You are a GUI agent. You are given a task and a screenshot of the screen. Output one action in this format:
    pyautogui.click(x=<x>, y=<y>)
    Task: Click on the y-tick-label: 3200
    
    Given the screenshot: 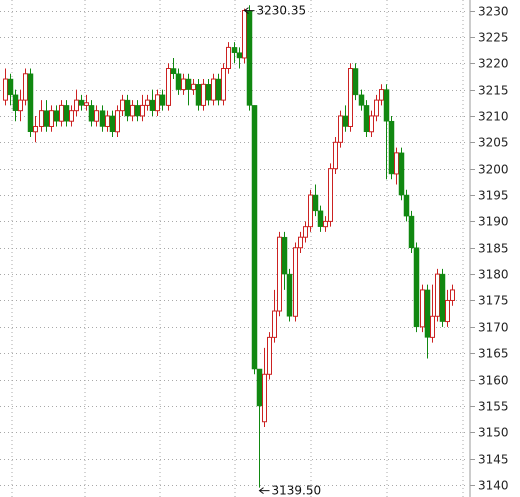 What is the action you would take?
    pyautogui.click(x=493, y=170)
    